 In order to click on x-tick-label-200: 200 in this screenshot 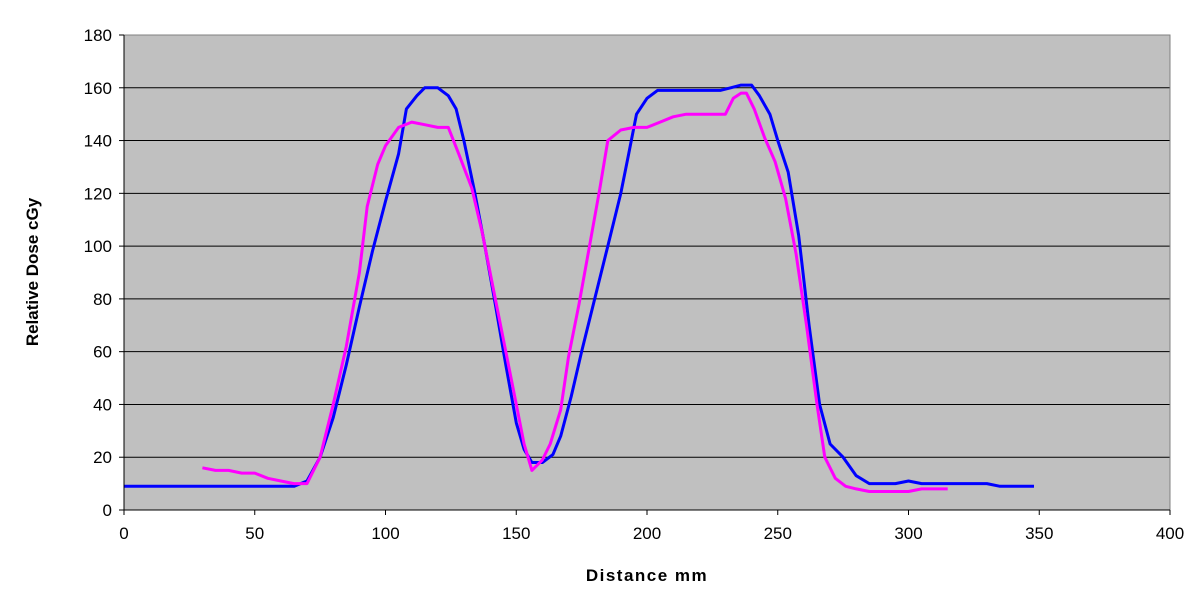, I will do `click(647, 533)`.